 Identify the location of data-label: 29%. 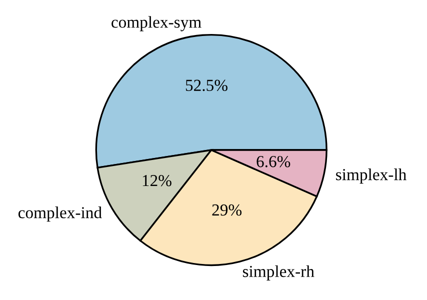
(227, 210).